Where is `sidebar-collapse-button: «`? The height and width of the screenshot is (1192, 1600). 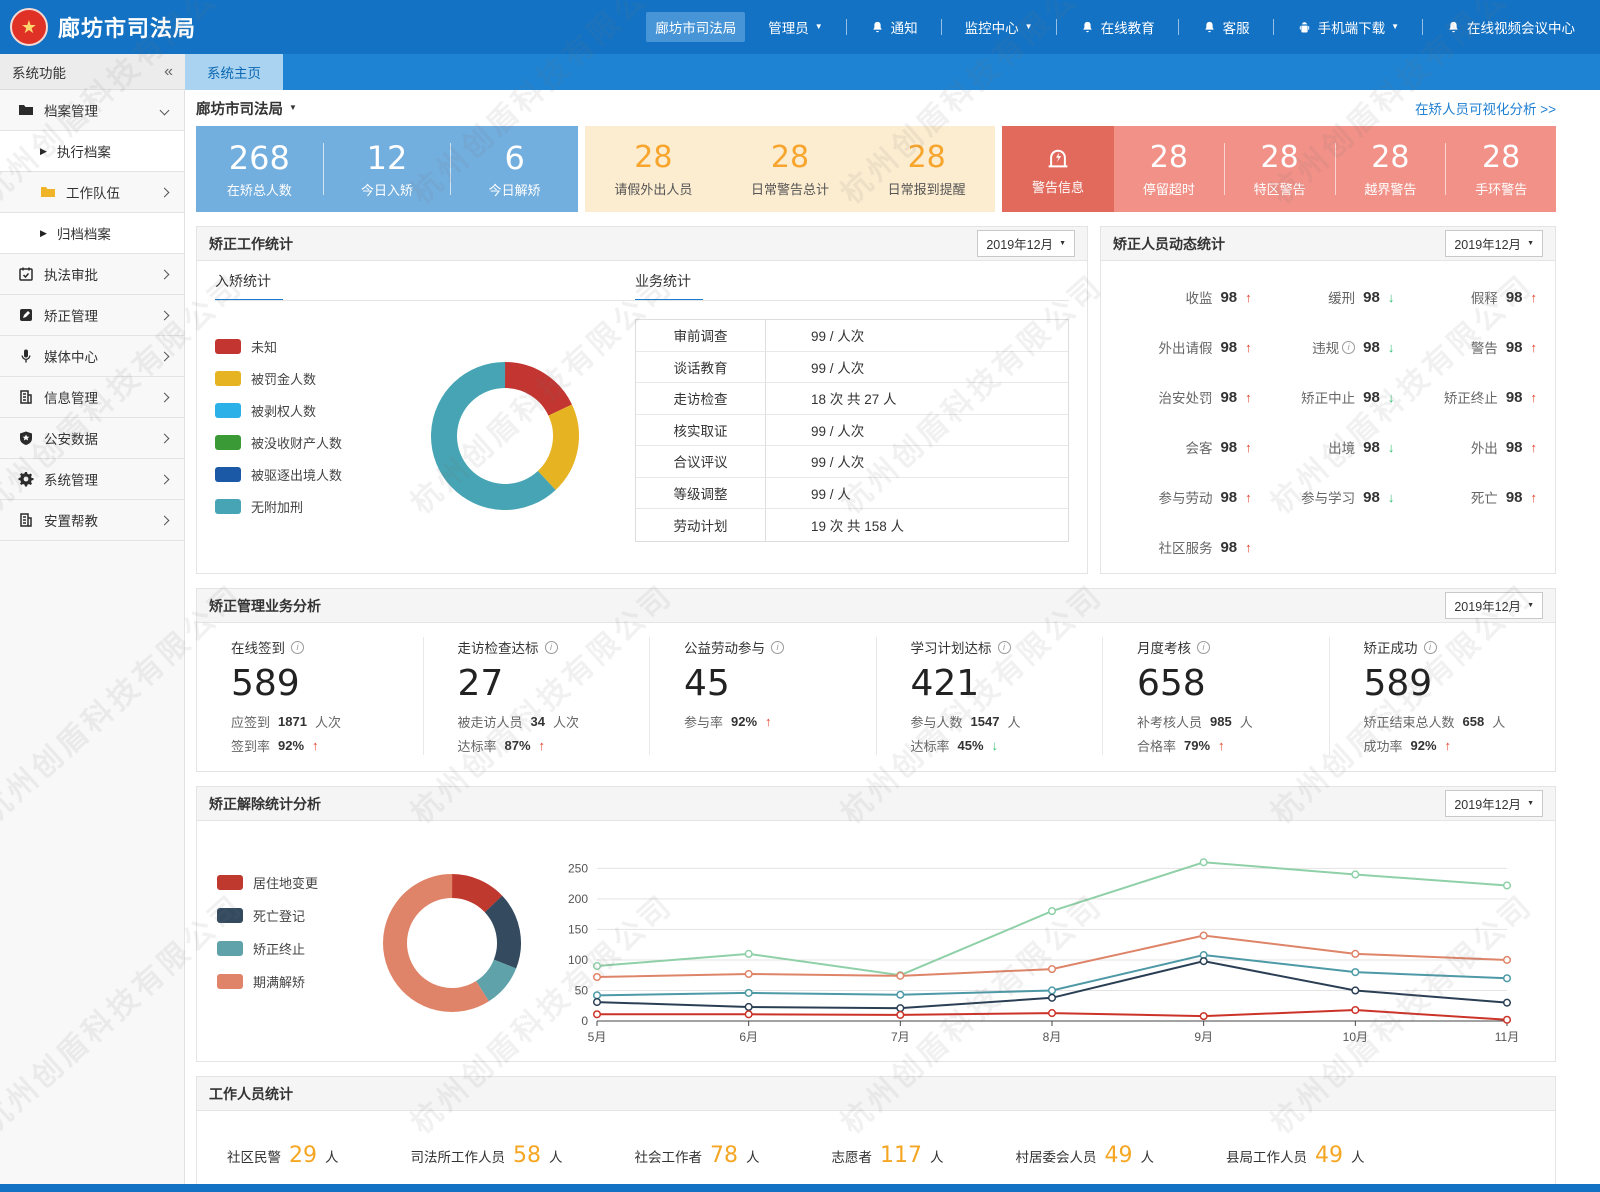
sidebar-collapse-button: « is located at coordinates (168, 71).